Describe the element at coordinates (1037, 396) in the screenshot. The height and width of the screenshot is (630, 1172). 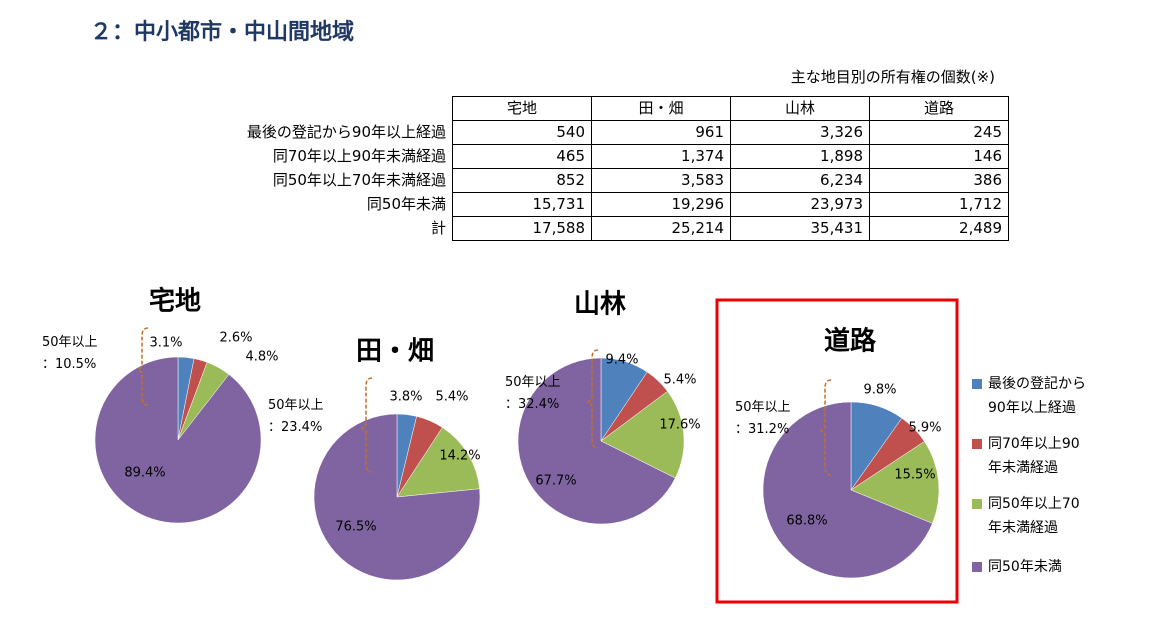
I see `legend-label: 最後の登記から90年以上経過` at that location.